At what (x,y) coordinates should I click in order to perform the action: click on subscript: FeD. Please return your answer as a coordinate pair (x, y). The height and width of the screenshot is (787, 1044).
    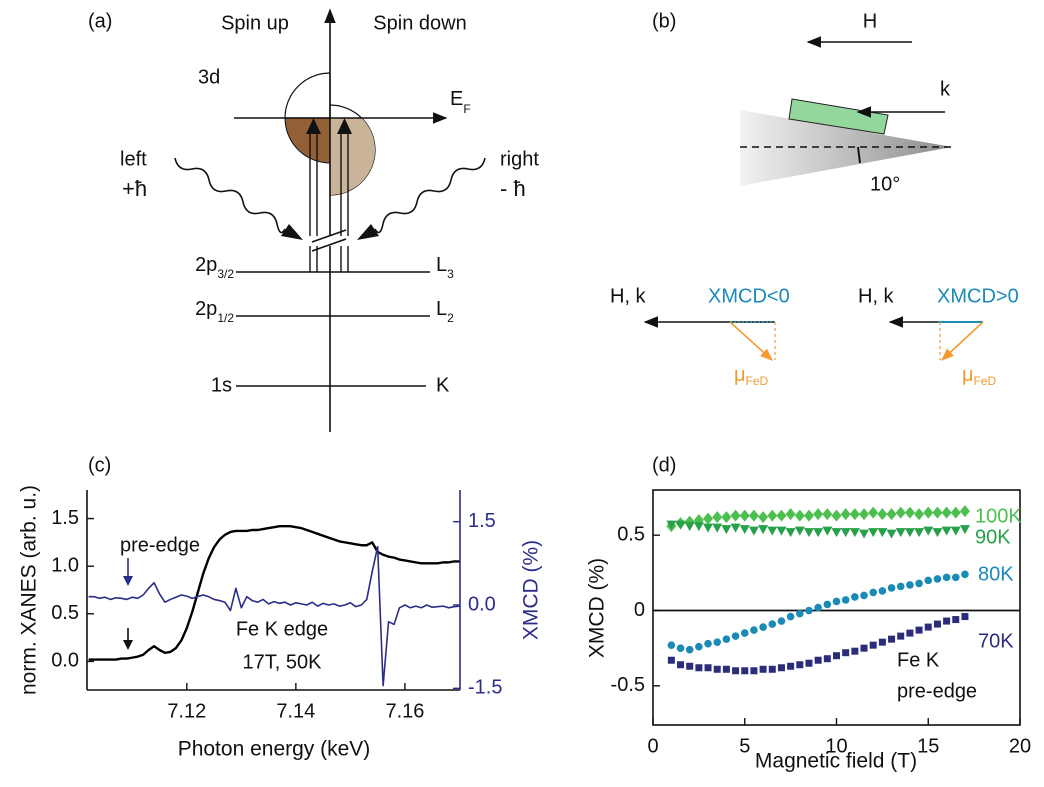
    Looking at the image, I should click on (985, 381).